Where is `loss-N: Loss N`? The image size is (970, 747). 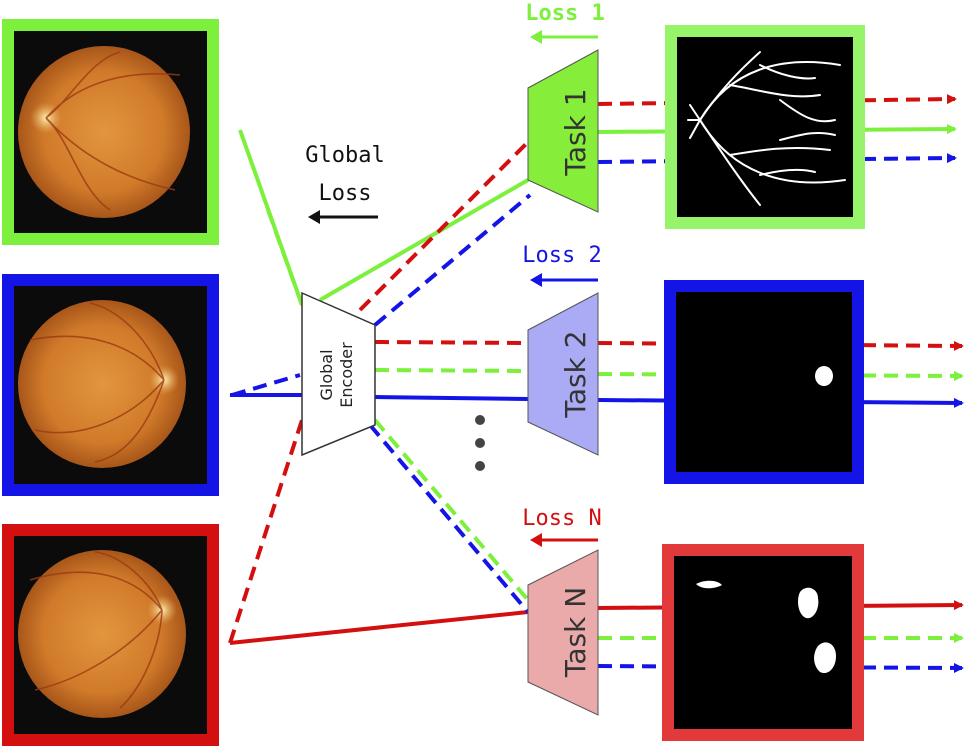
loss-N: Loss N is located at coordinates (562, 526).